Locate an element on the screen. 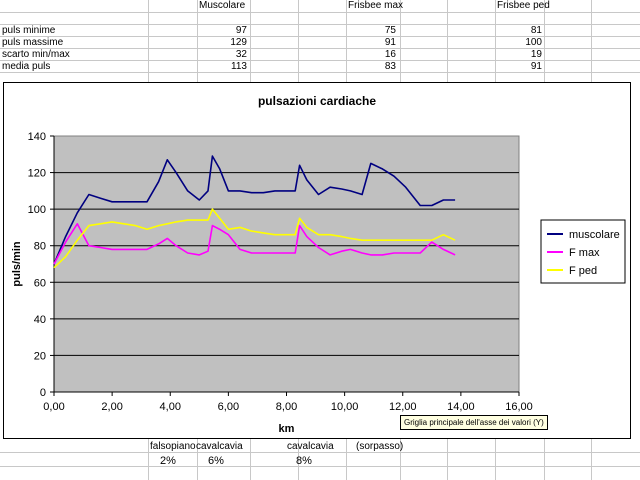 The width and height of the screenshot is (640, 480). y-tick-label: 40 is located at coordinates (40, 320).